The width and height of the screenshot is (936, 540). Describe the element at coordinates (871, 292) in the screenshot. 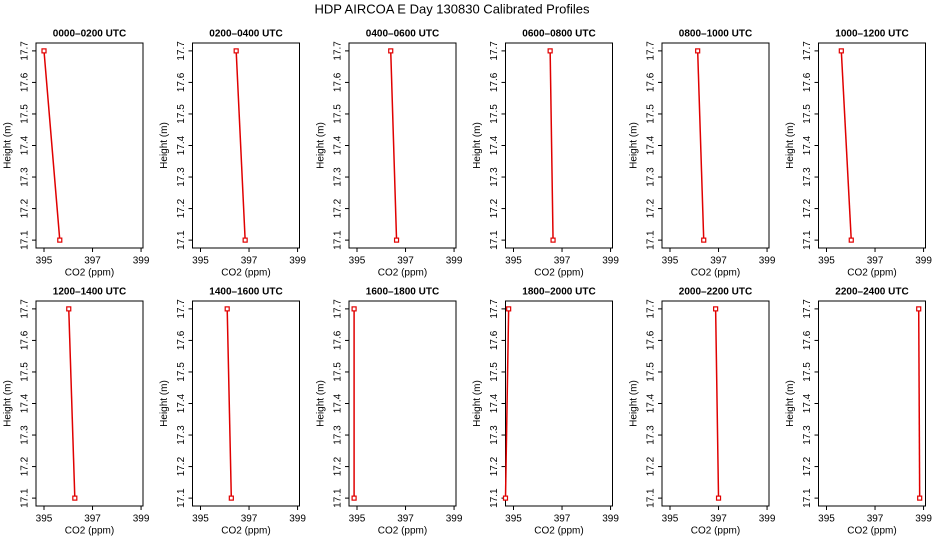

I see `panel-title: 2200–2400 UTC` at that location.